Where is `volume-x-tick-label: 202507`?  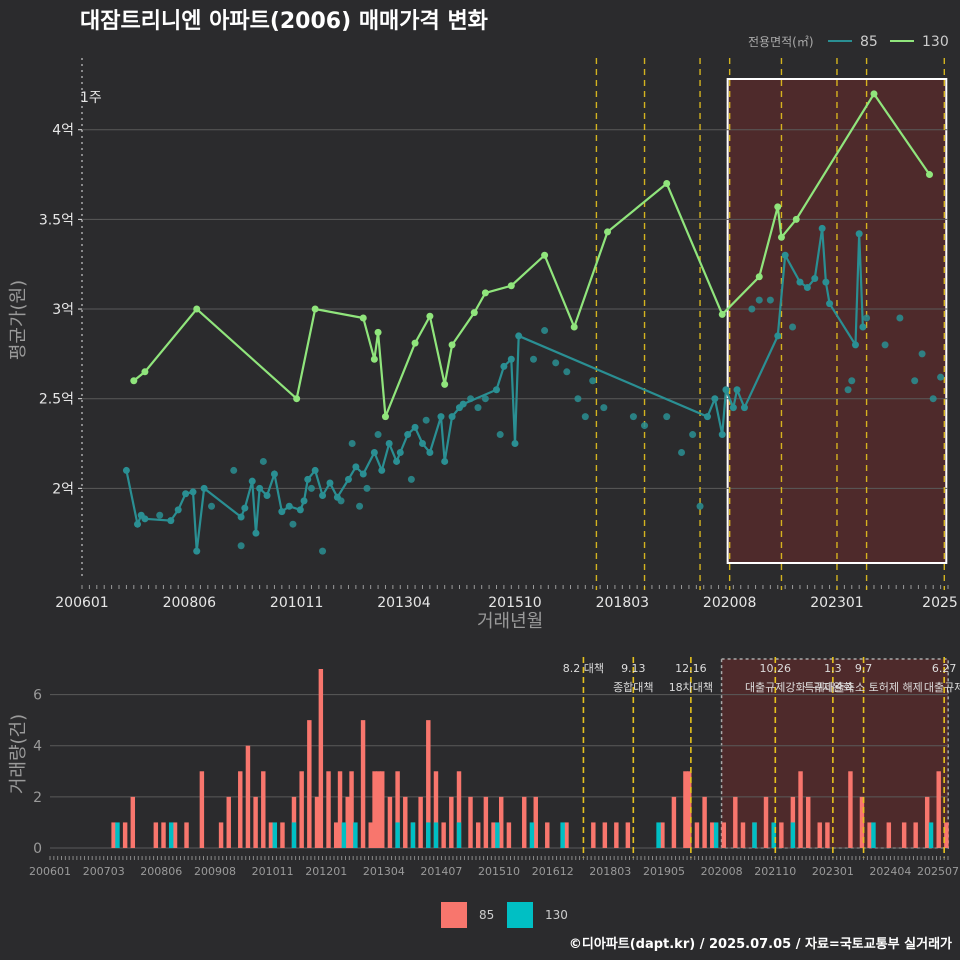
volume-x-tick-label: 202507 is located at coordinates (938, 871).